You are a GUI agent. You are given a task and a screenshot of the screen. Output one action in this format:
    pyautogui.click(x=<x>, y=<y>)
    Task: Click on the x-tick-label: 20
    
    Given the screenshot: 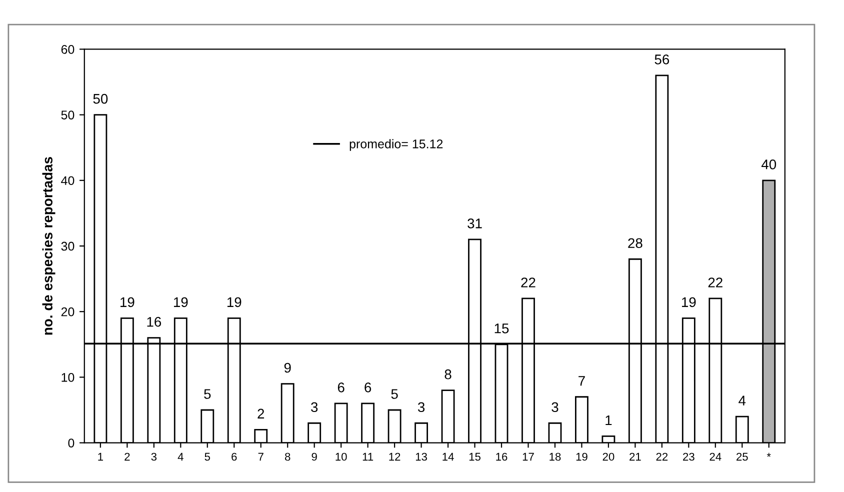 What is the action you would take?
    pyautogui.click(x=608, y=456)
    